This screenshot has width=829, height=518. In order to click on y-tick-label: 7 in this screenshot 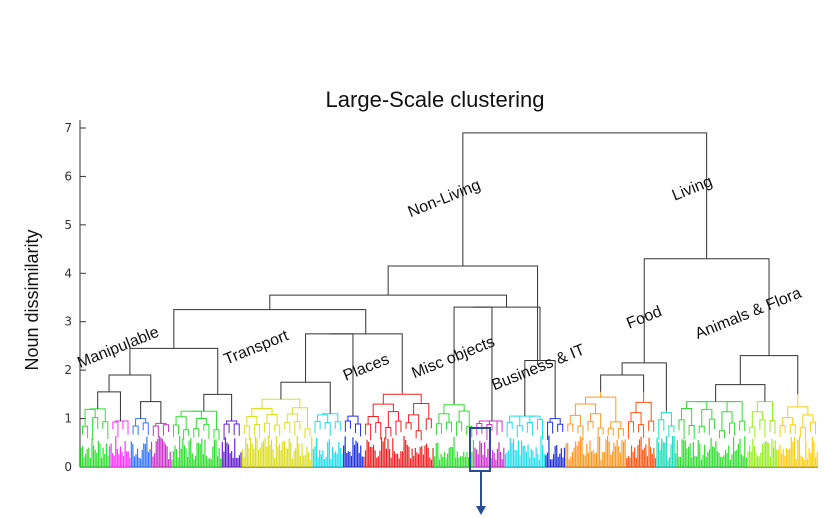, I will do `click(68, 128)`.